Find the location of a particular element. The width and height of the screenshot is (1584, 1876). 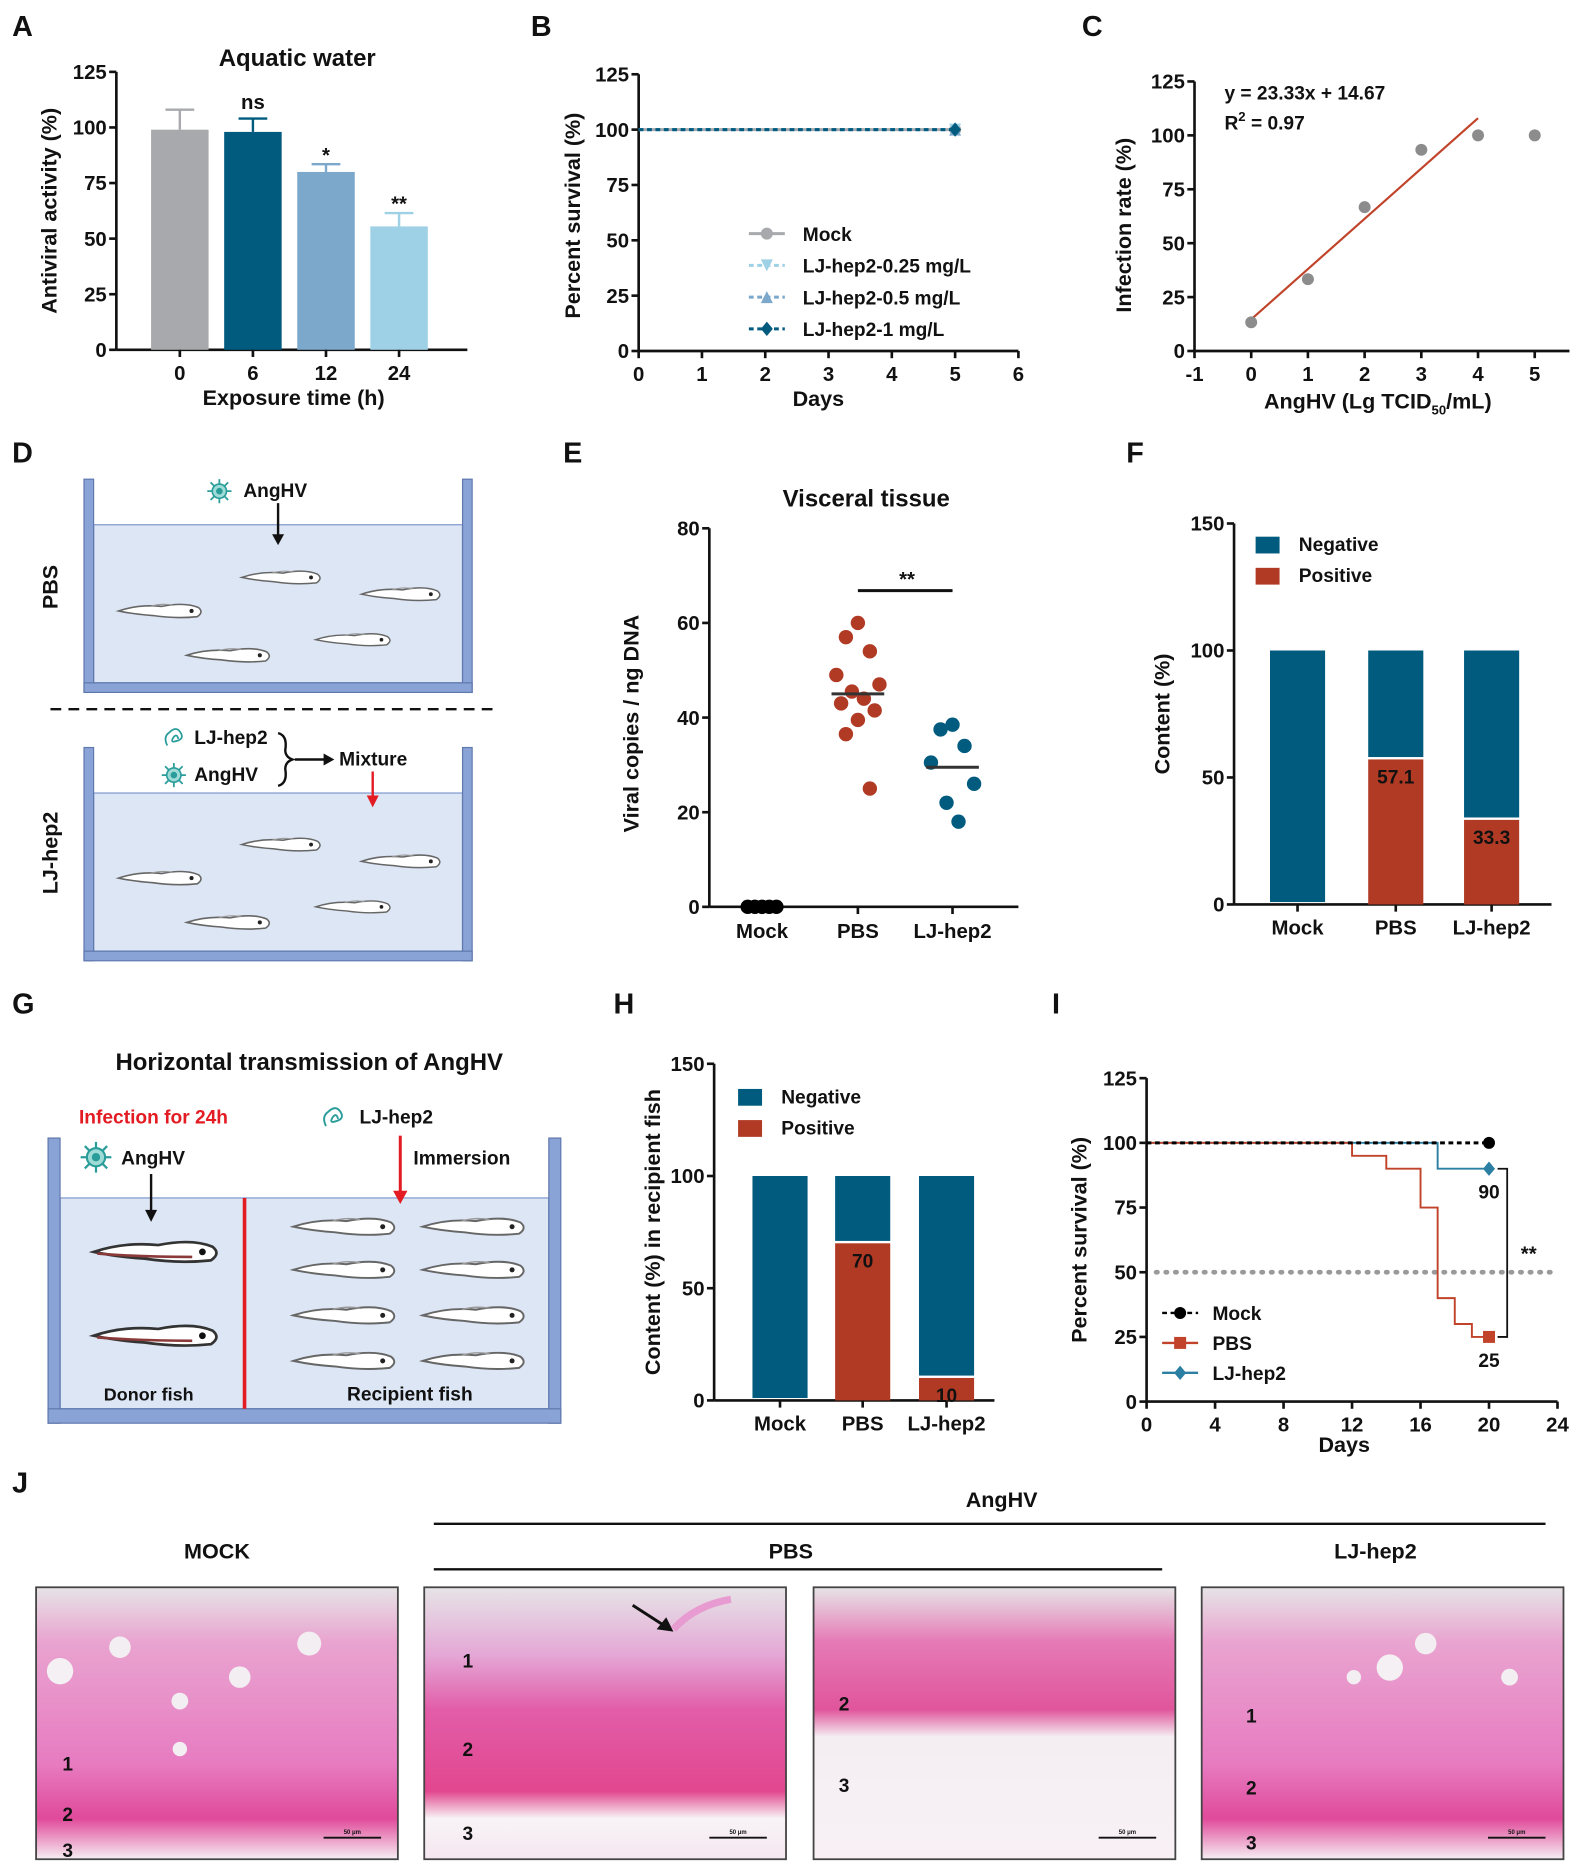

panel-label-b: B is located at coordinates (541, 27).